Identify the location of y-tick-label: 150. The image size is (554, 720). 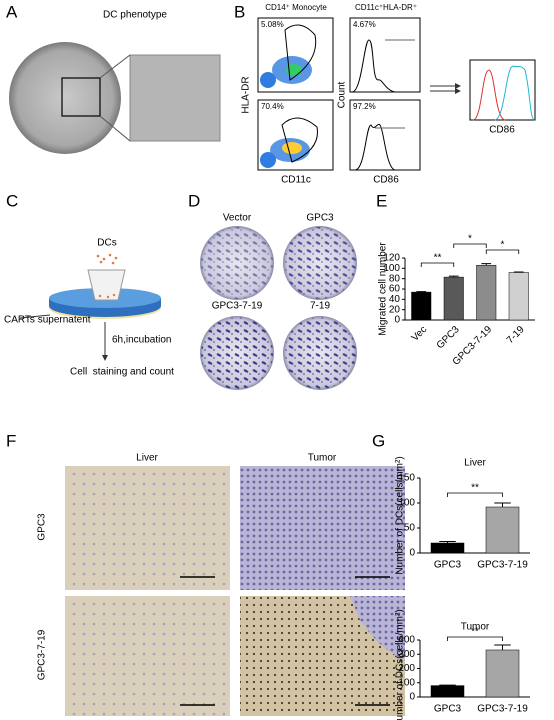
(406, 478).